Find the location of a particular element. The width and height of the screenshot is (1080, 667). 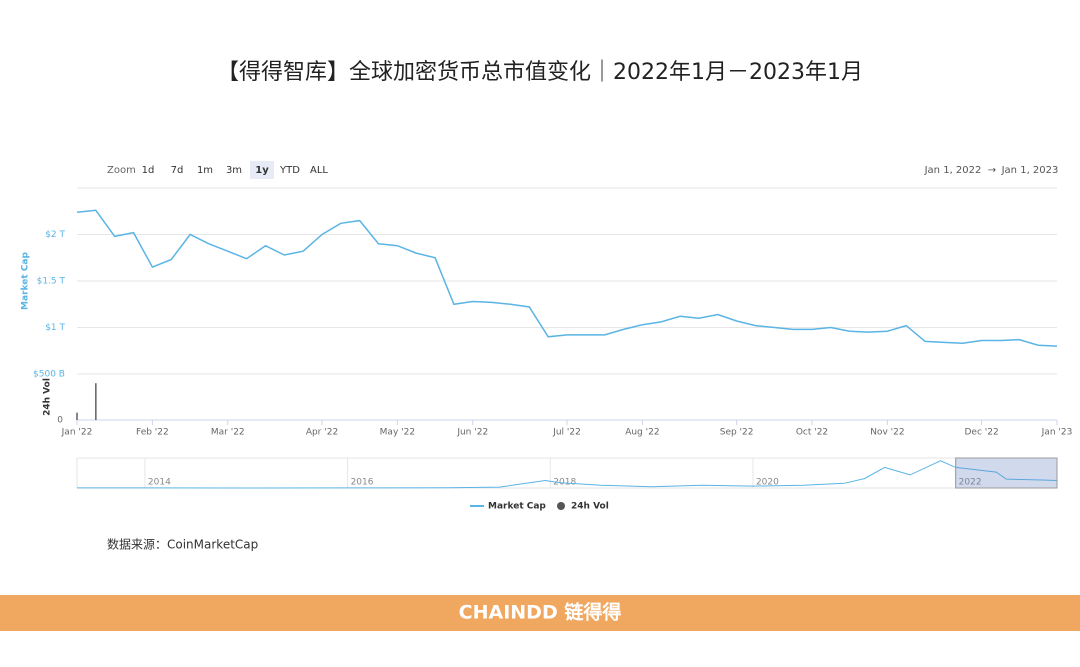

y-tick-label: $1.5 T is located at coordinates (51, 282).